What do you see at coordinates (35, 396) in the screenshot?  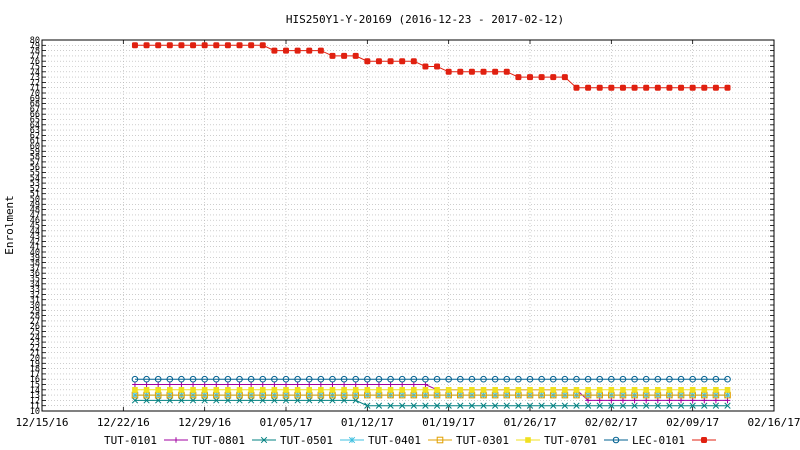 I see `y-tick-label: 13` at bounding box center [35, 396].